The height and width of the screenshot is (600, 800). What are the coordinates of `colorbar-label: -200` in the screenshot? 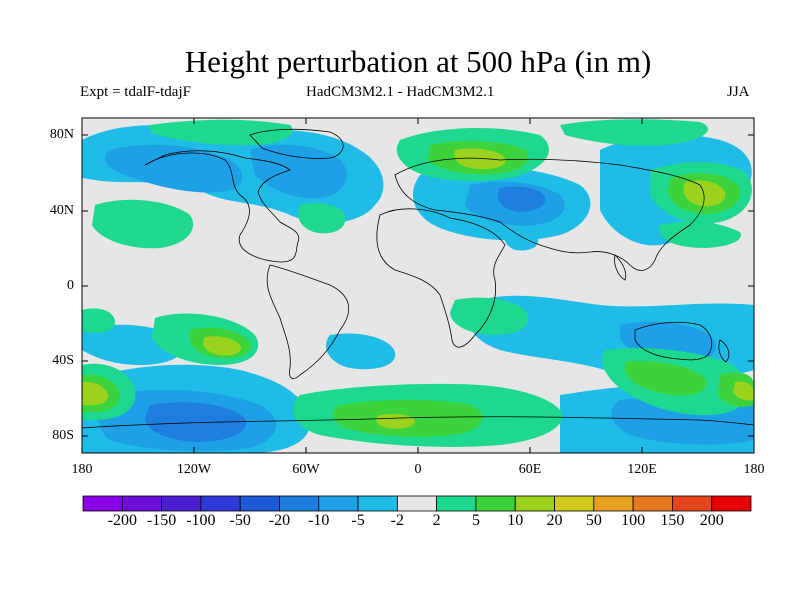 It's located at (122, 520).